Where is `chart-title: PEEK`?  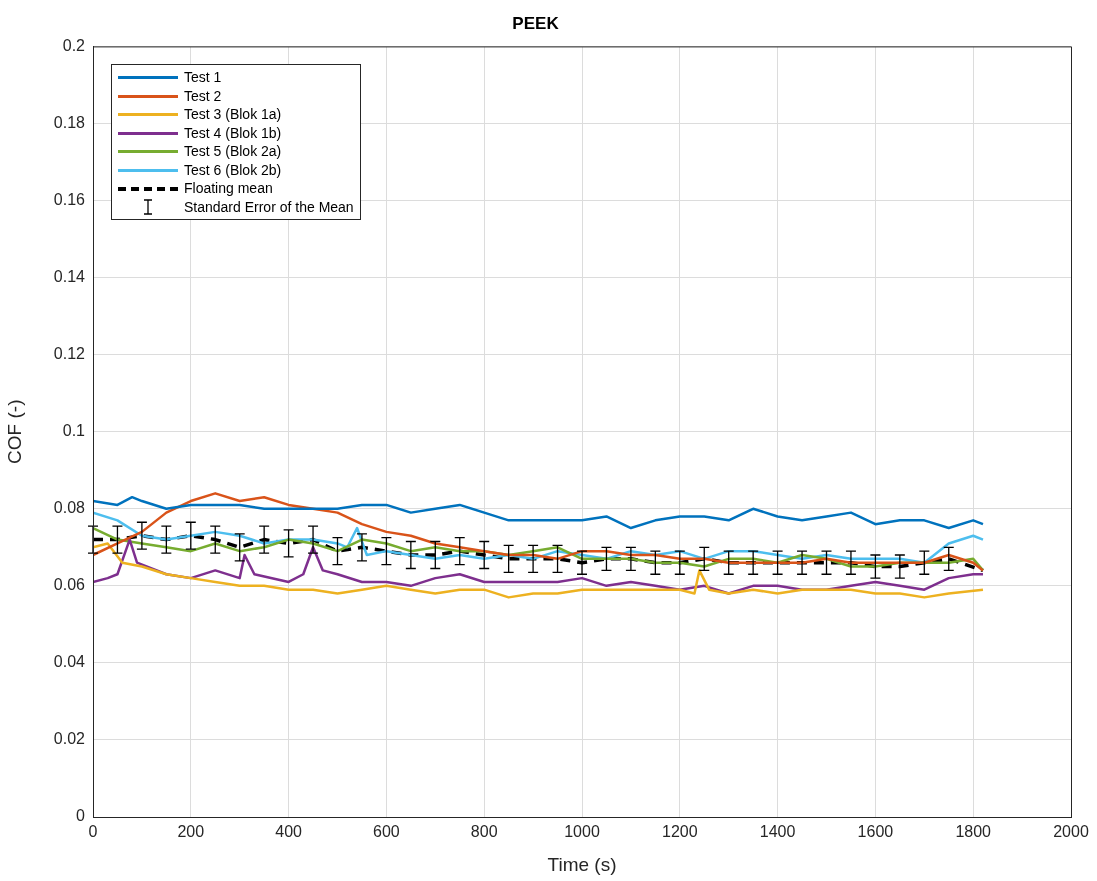
chart-title: PEEK is located at coordinates (536, 23).